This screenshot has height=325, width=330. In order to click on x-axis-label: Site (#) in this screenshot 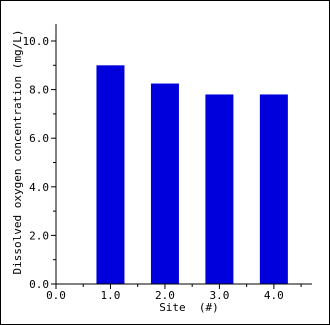, I will do `click(189, 307)`.